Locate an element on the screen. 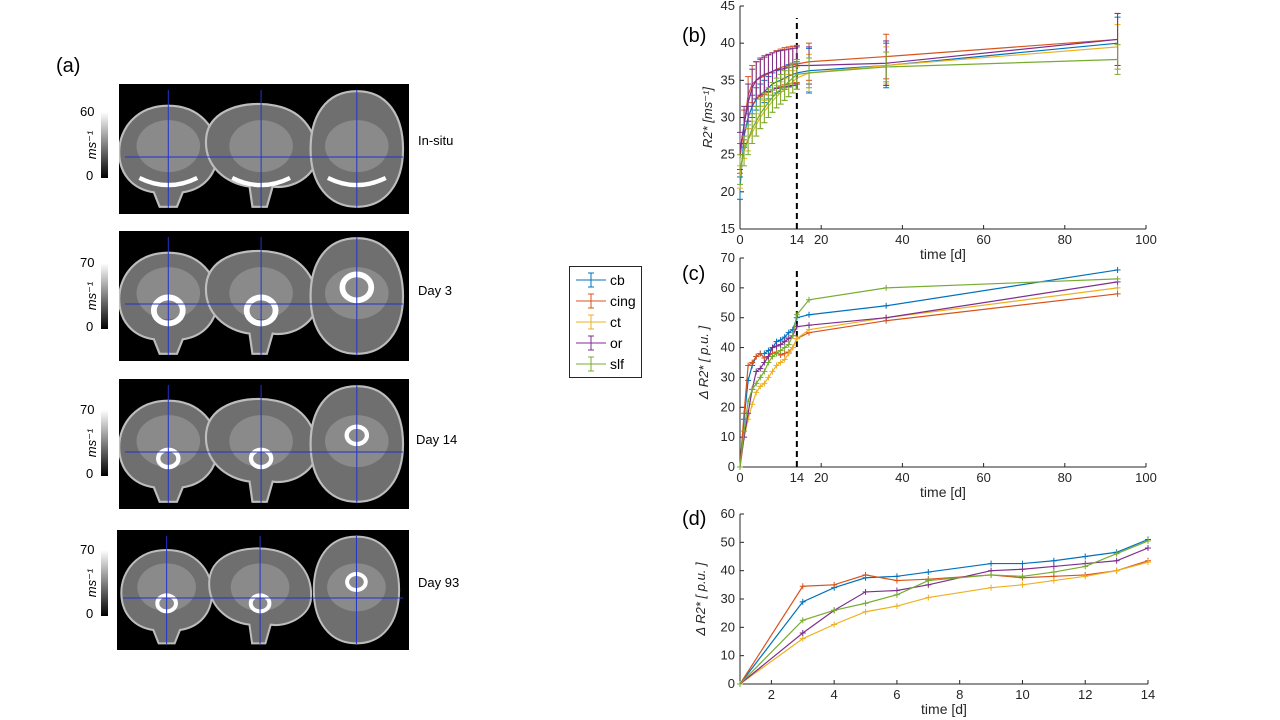  y-tick-label: 70 is located at coordinates (728, 257).